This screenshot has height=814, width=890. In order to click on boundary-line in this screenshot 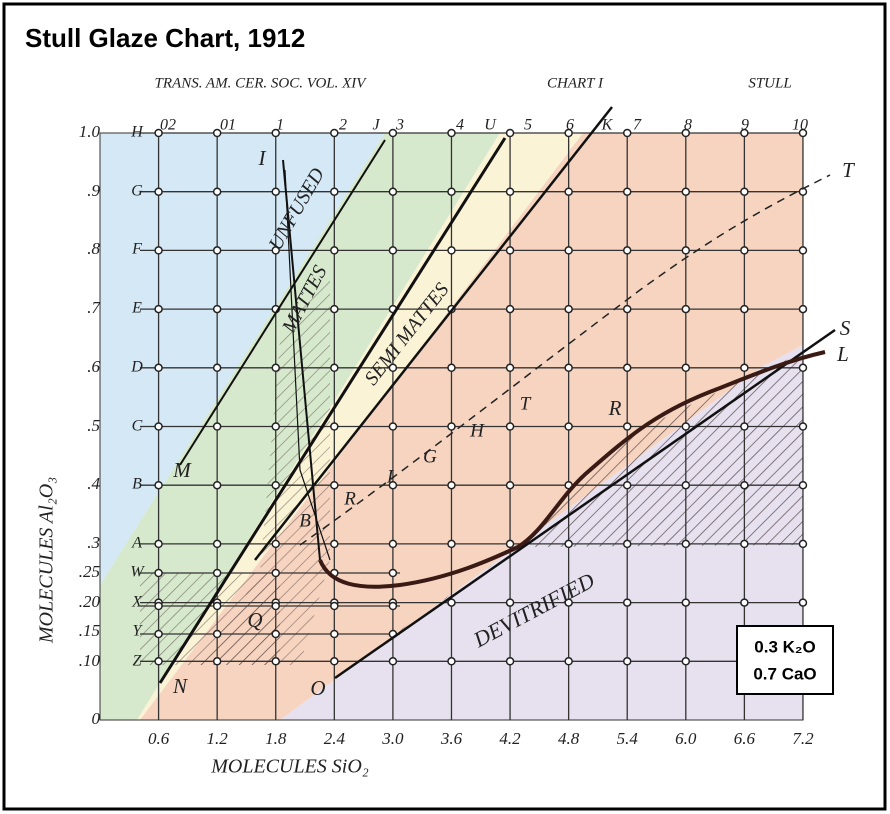, I will do `click(307, 365)`.